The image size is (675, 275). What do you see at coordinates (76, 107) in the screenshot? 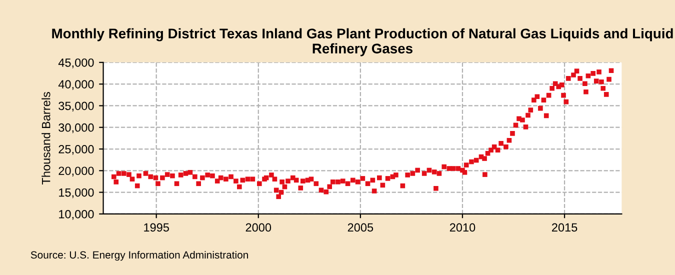
I see `y-tick-label: 35,000` at bounding box center [76, 107].